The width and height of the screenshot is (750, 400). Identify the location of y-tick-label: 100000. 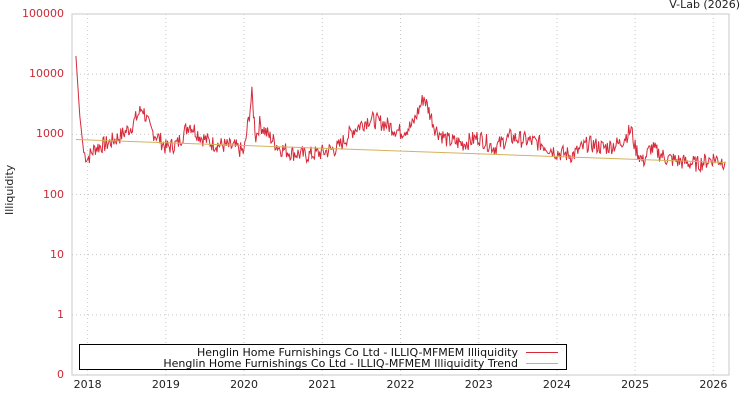
(43, 13).